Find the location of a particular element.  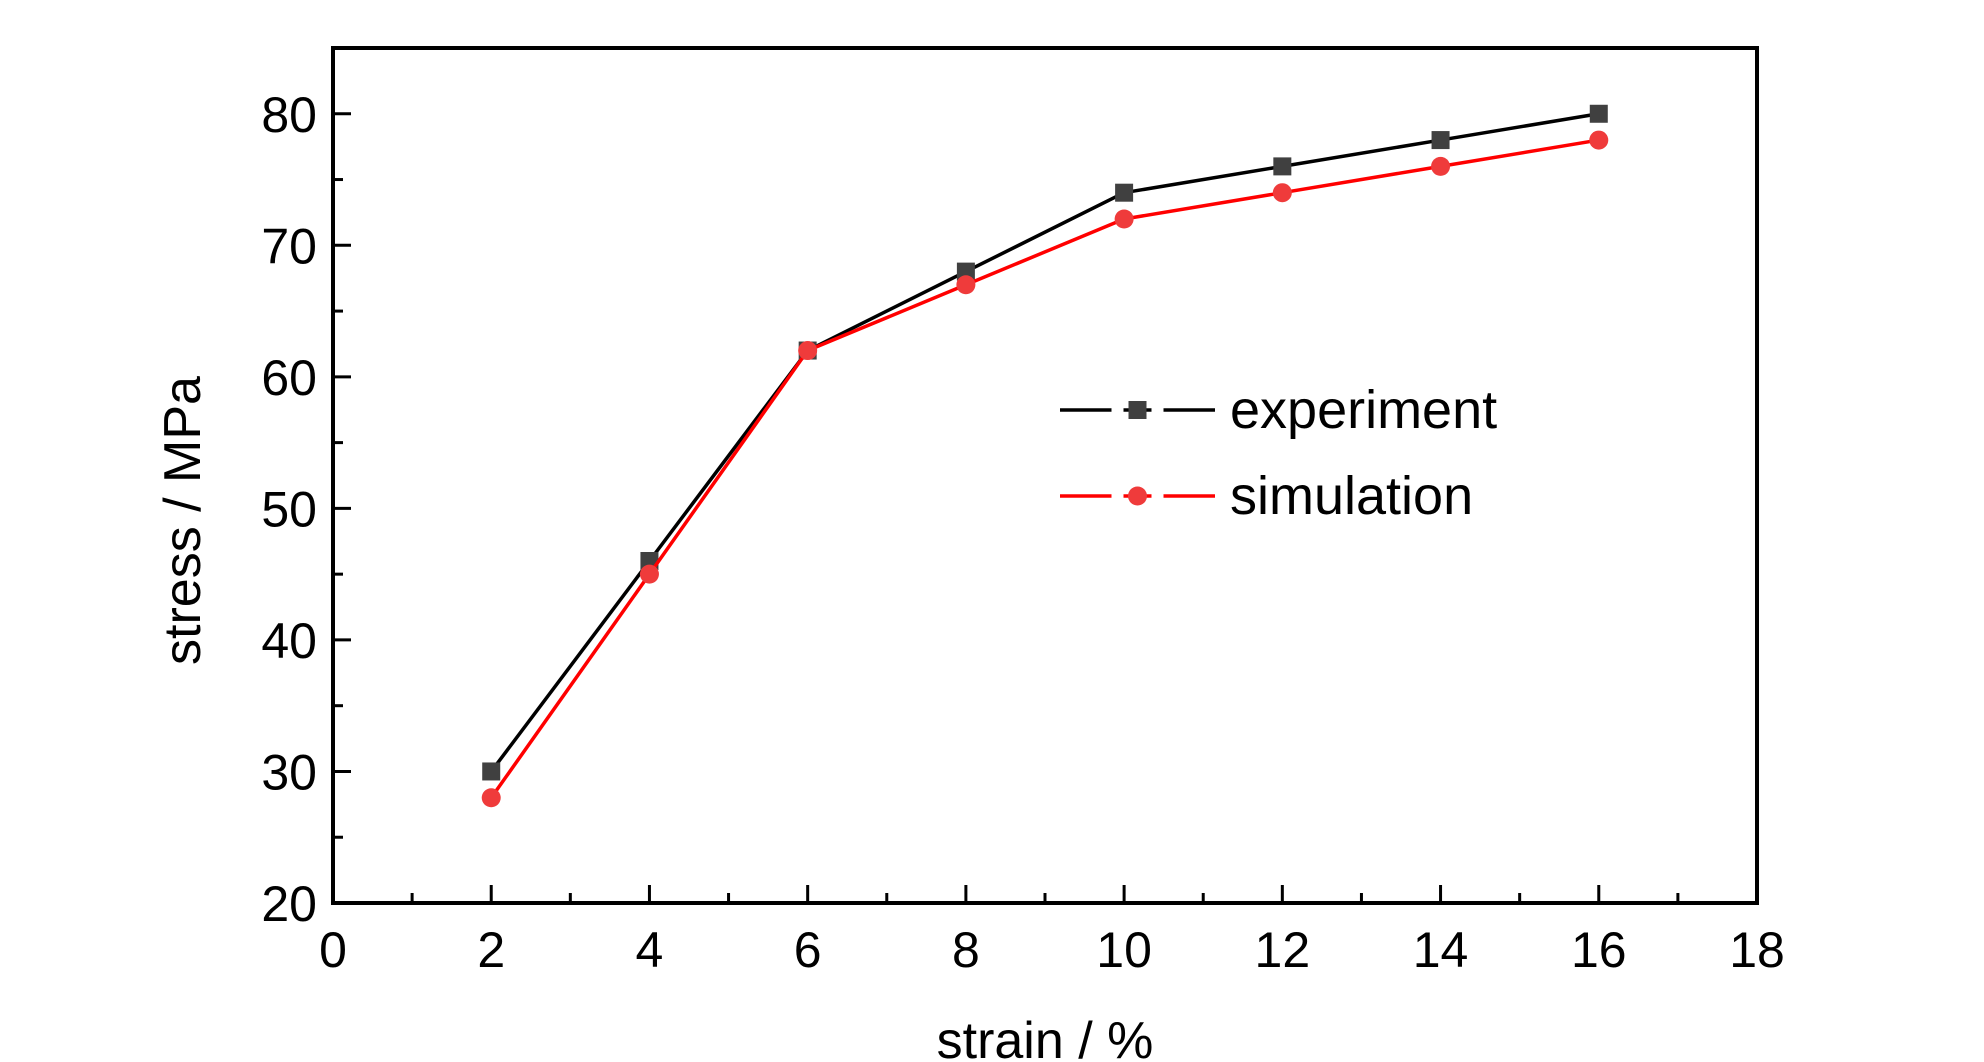

x-tick-label: 0 is located at coordinates (333, 950).